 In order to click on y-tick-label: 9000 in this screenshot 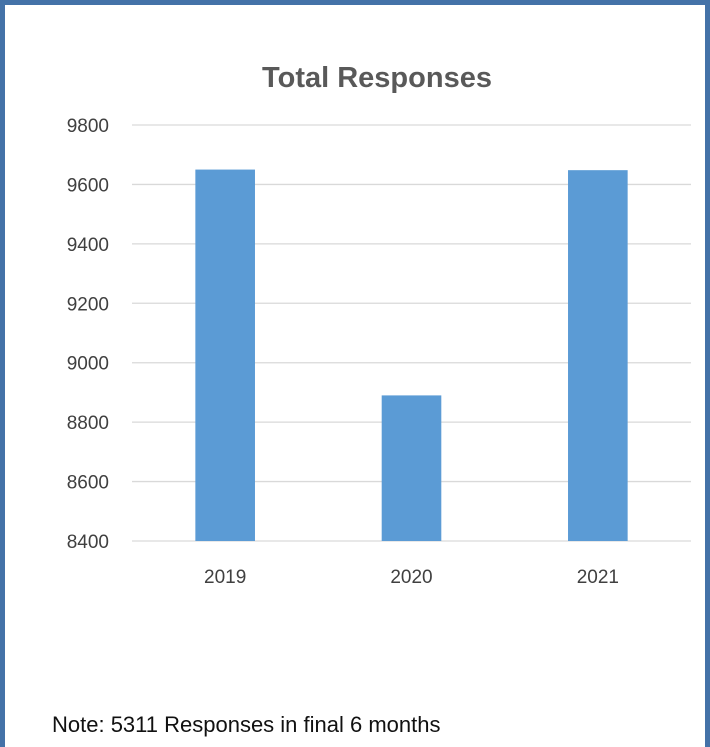, I will do `click(88, 364)`.